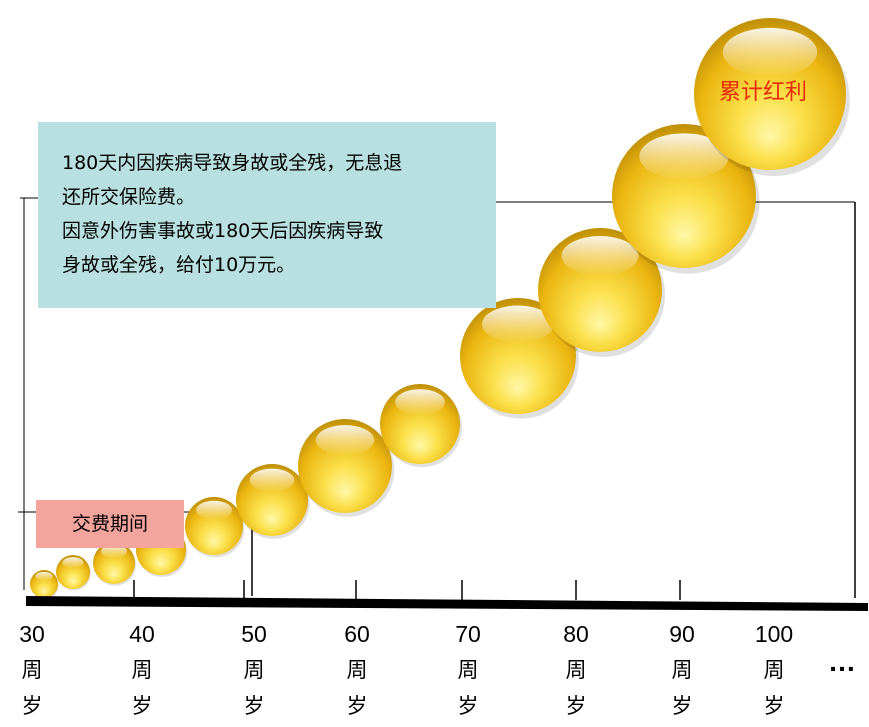 This screenshot has width=869, height=727. I want to click on age-number: 90, so click(682, 634).